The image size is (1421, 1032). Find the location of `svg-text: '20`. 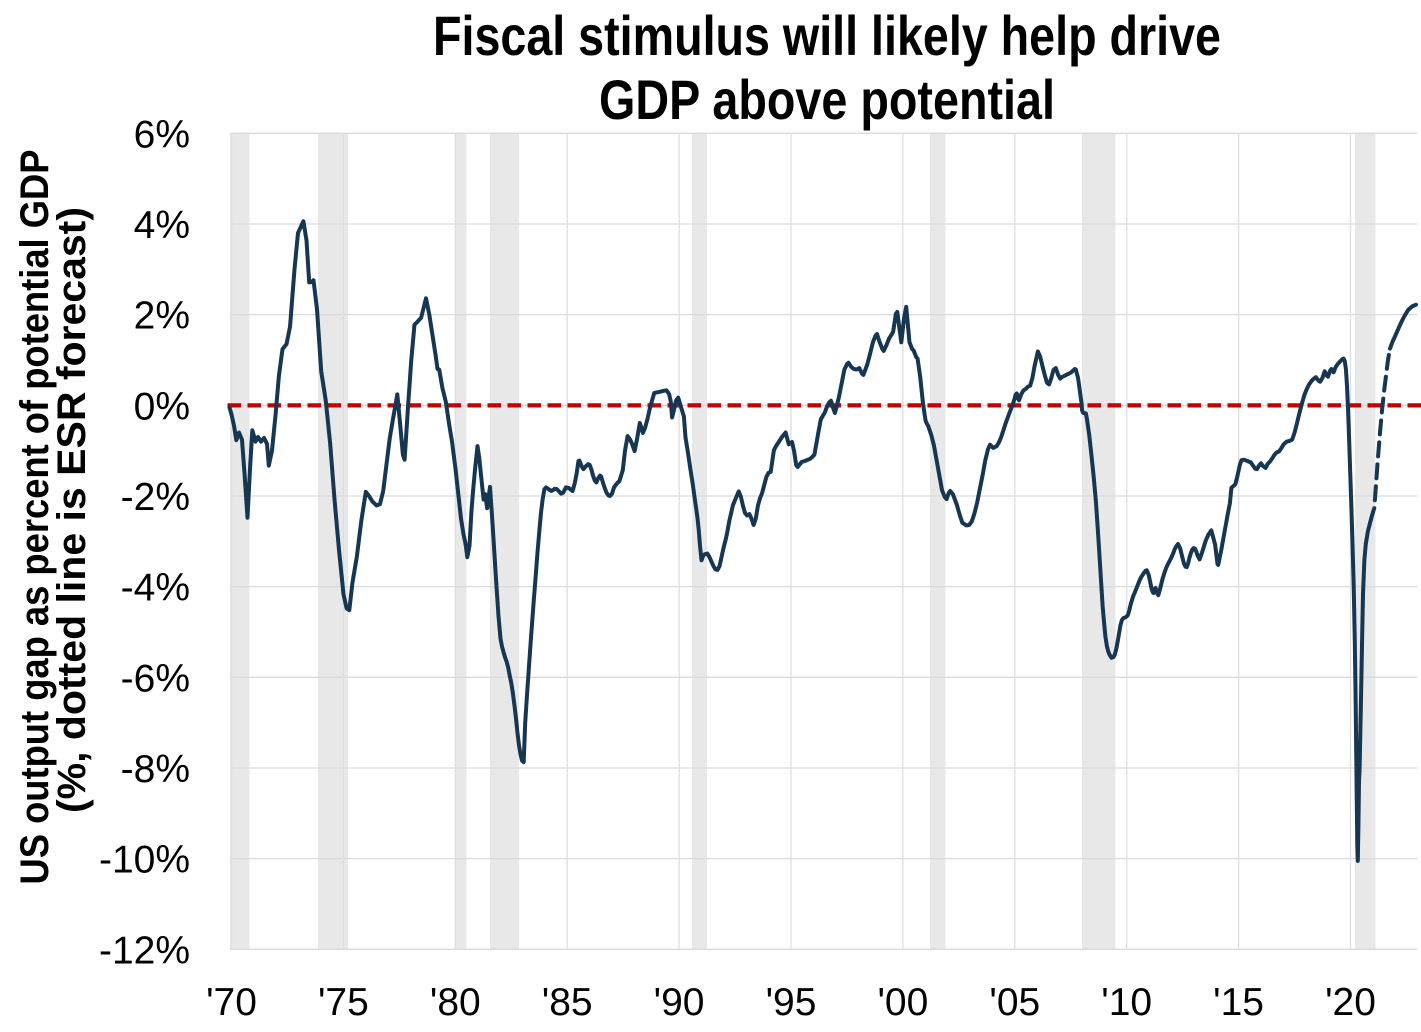

svg-text: '20 is located at coordinates (1350, 1002).